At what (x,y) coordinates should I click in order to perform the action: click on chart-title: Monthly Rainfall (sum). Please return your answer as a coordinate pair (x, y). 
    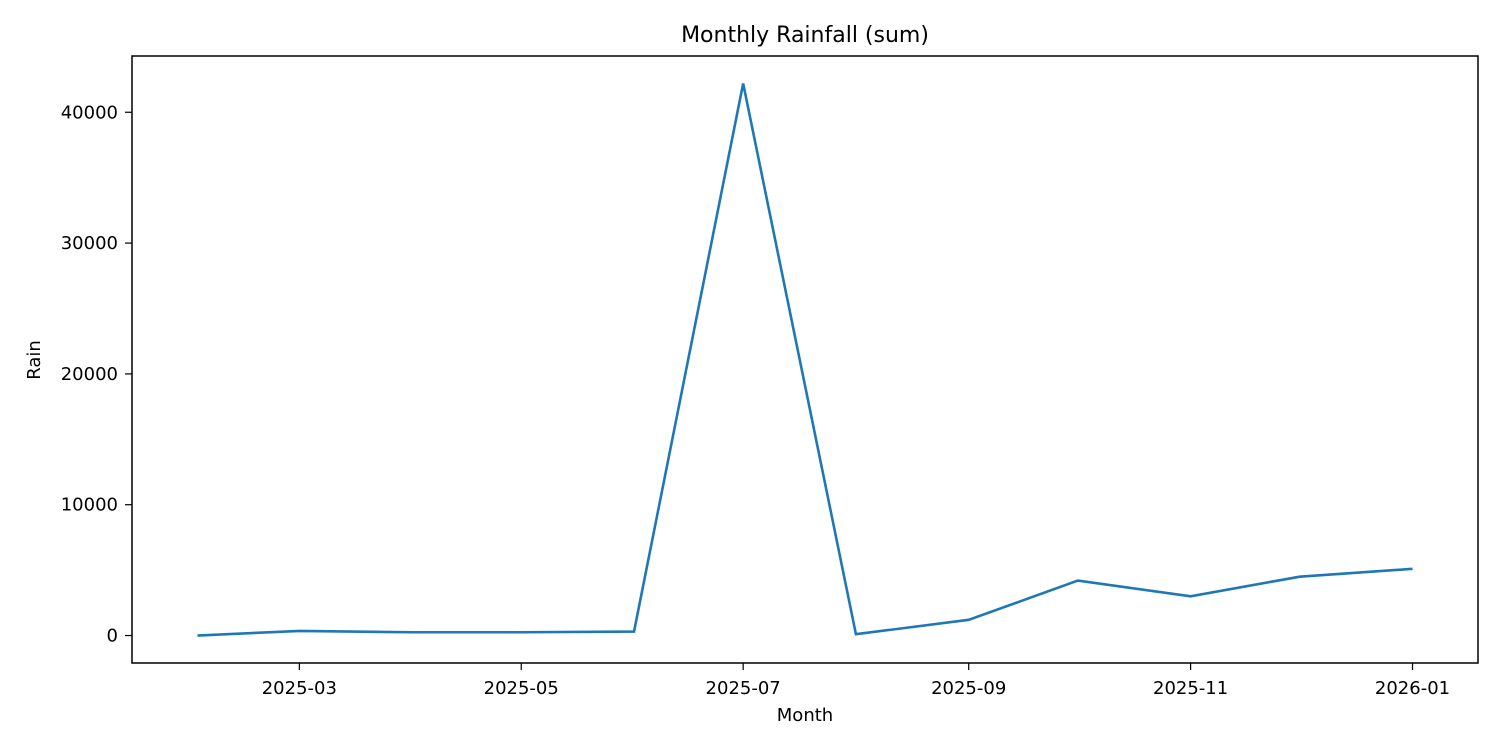
    Looking at the image, I should click on (805, 35).